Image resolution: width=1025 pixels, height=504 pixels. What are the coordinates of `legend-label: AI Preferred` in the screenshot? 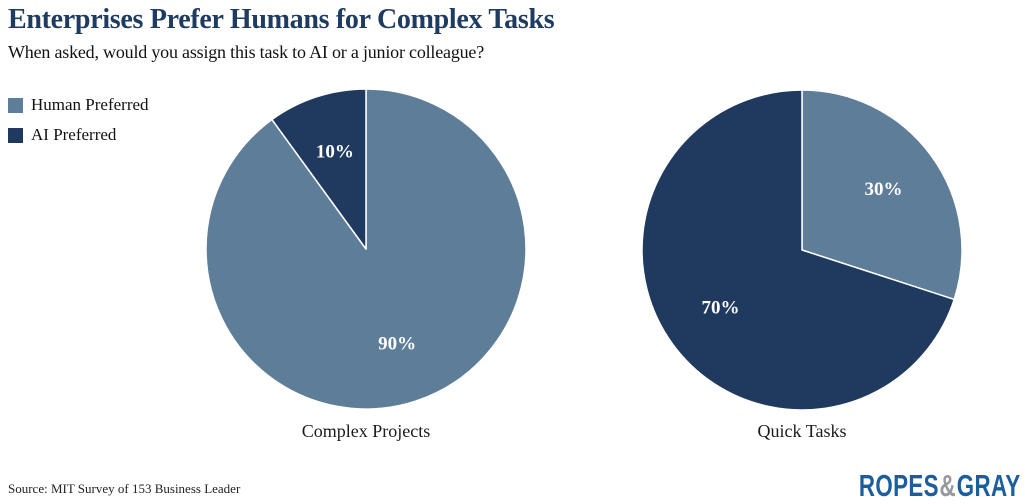 It's located at (74, 134).